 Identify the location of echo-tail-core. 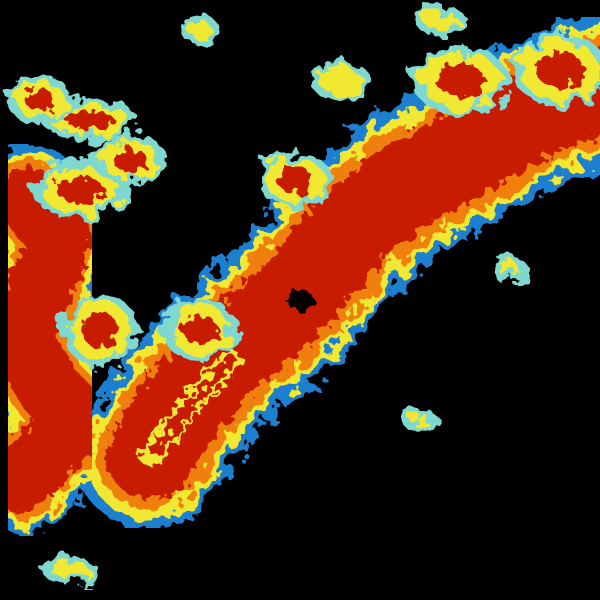
(192, 405).